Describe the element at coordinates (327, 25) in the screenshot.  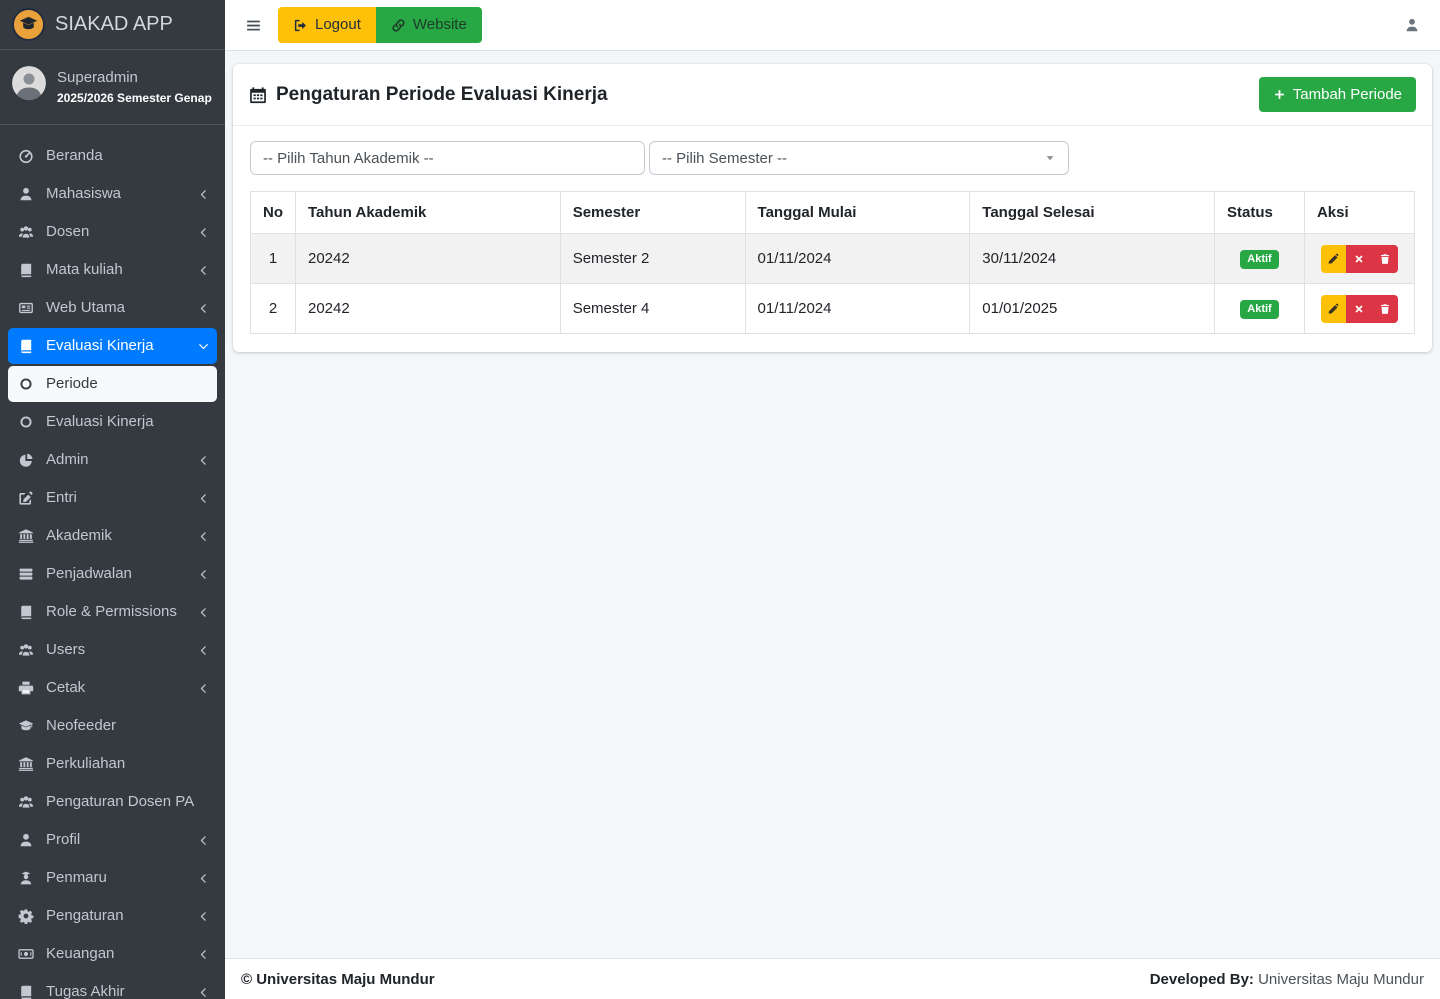
I see `logout-button: Logout` at that location.